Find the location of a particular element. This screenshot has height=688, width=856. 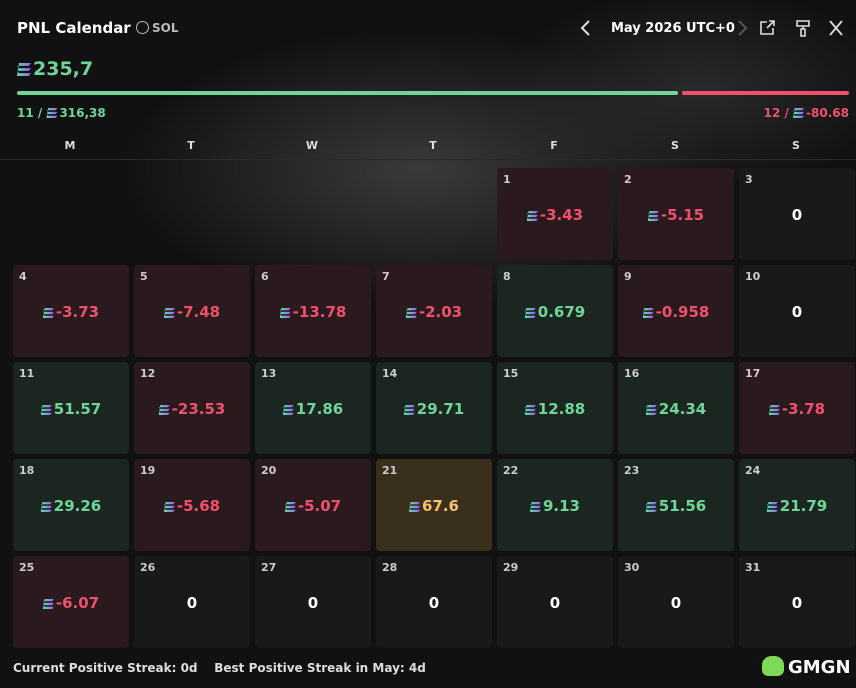

pnl-value: -0.958 is located at coordinates (682, 312).